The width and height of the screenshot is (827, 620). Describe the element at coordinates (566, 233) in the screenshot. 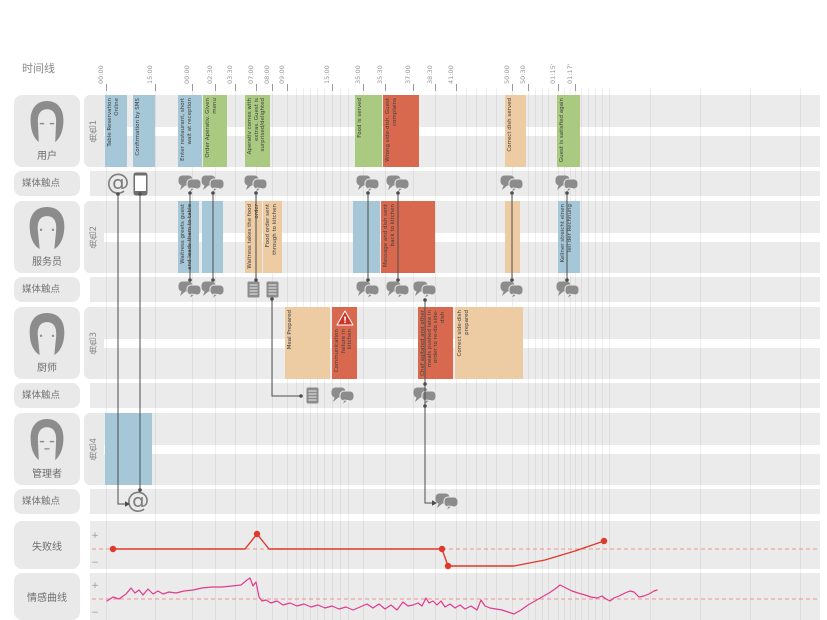

I see `activity-block-label: Kellner streicht einen Teil der Rechnung` at that location.